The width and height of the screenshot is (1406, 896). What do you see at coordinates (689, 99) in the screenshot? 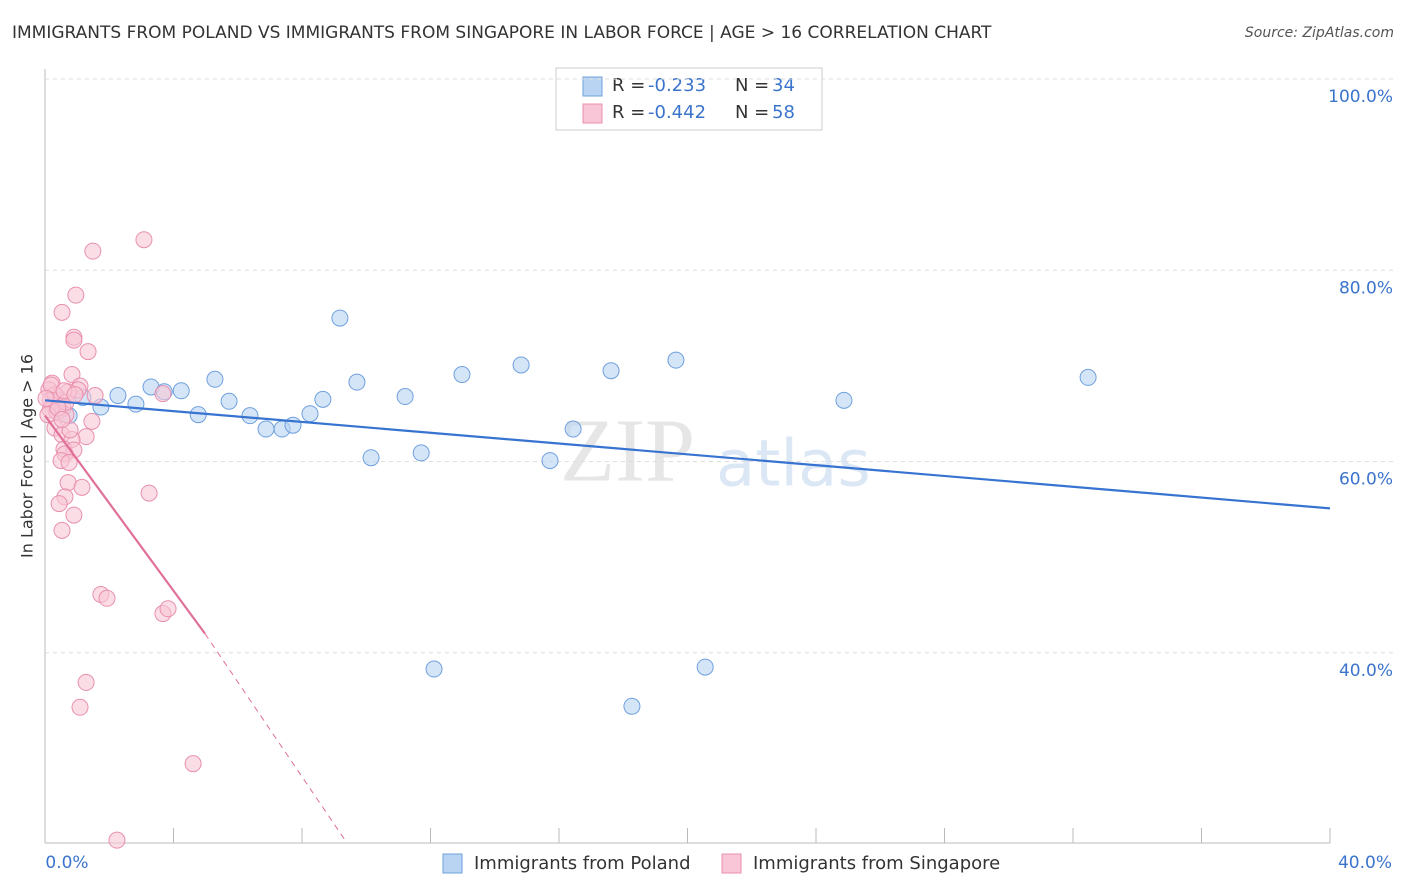
I see `legend: R = -0.233 N = 34 R = -0.442 N = 58` at bounding box center [689, 99].